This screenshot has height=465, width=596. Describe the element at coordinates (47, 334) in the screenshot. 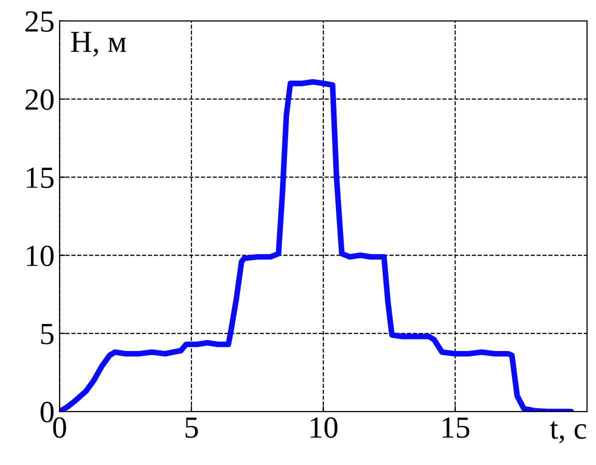

I see `y-tick-label: 5` at that location.